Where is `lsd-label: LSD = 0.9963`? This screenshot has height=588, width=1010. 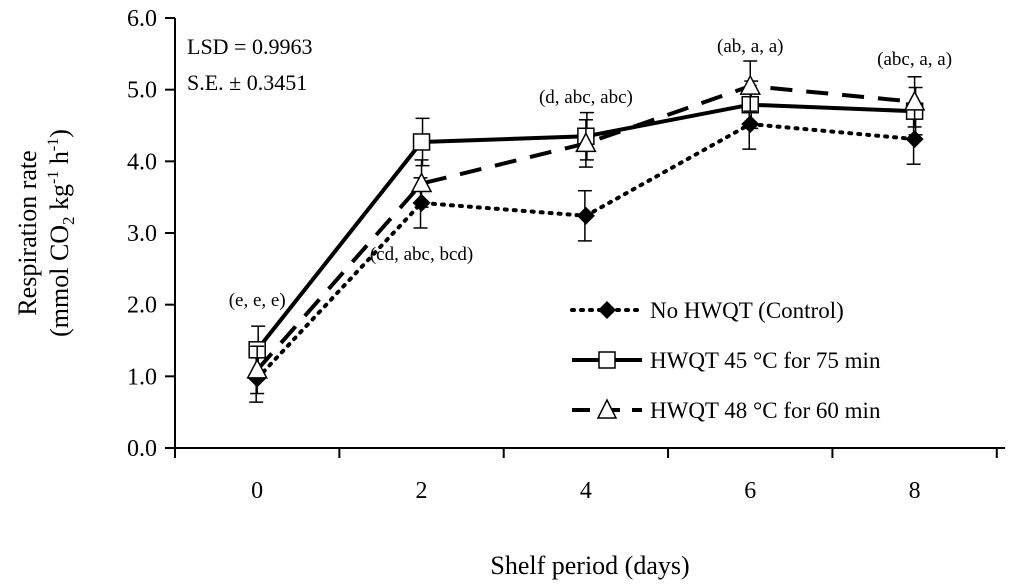
lsd-label: LSD = 0.9963 is located at coordinates (249, 46).